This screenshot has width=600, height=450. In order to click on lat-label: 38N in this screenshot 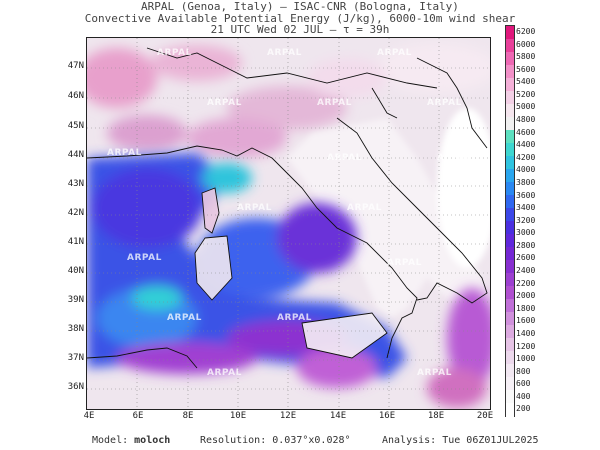, I will do `click(75, 329)`.